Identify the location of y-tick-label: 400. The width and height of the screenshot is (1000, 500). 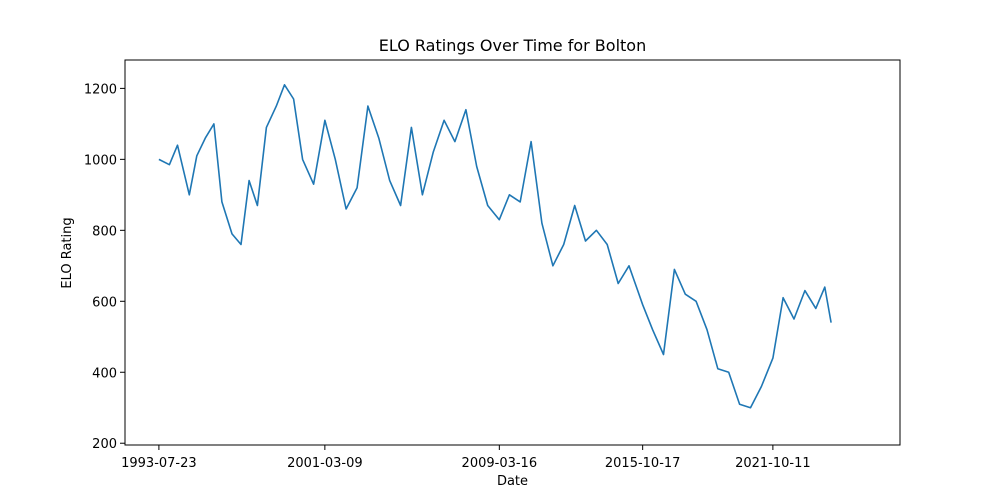
(104, 373).